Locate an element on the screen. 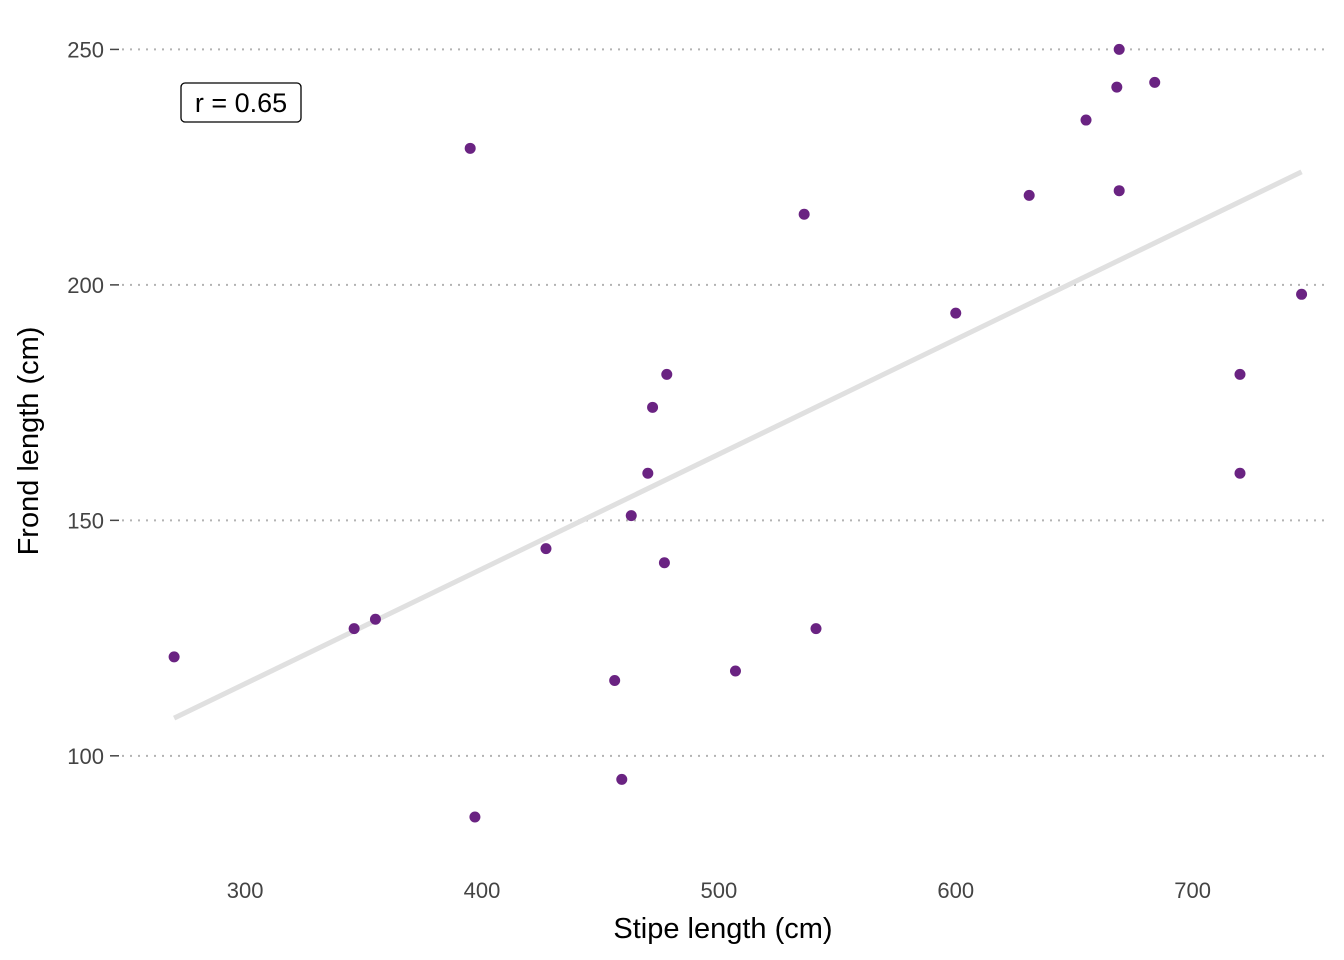 The image size is (1344, 960). annotation-box is located at coordinates (241, 102).